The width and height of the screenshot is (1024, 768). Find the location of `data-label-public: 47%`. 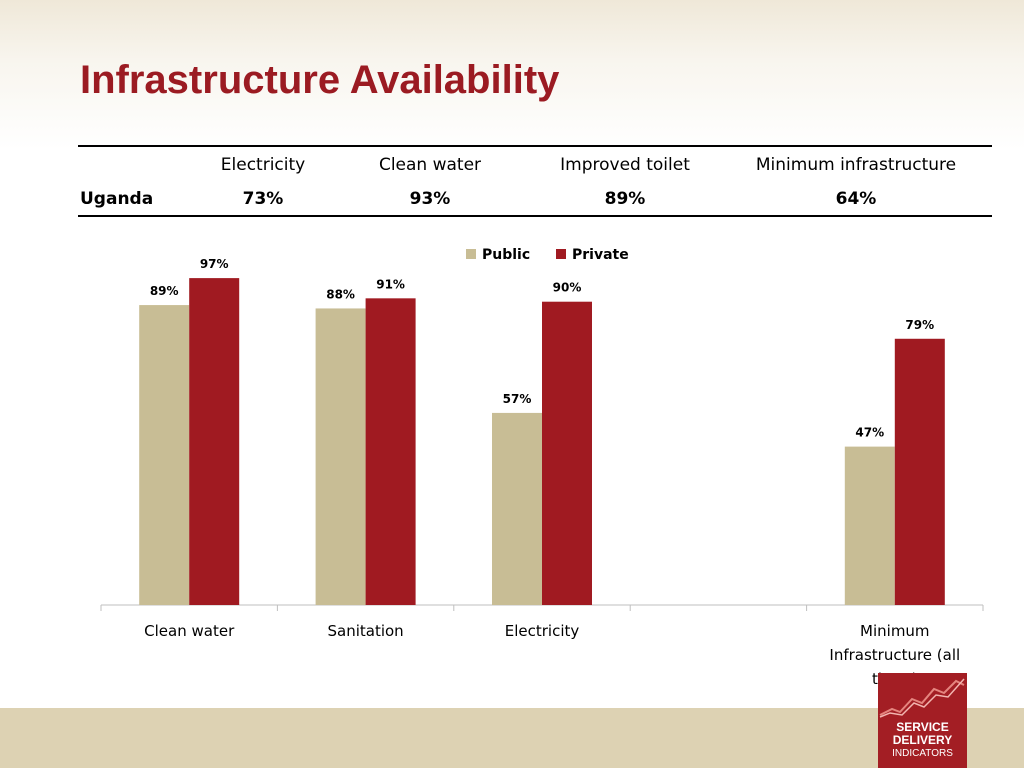

data-label-public: 47% is located at coordinates (869, 433).